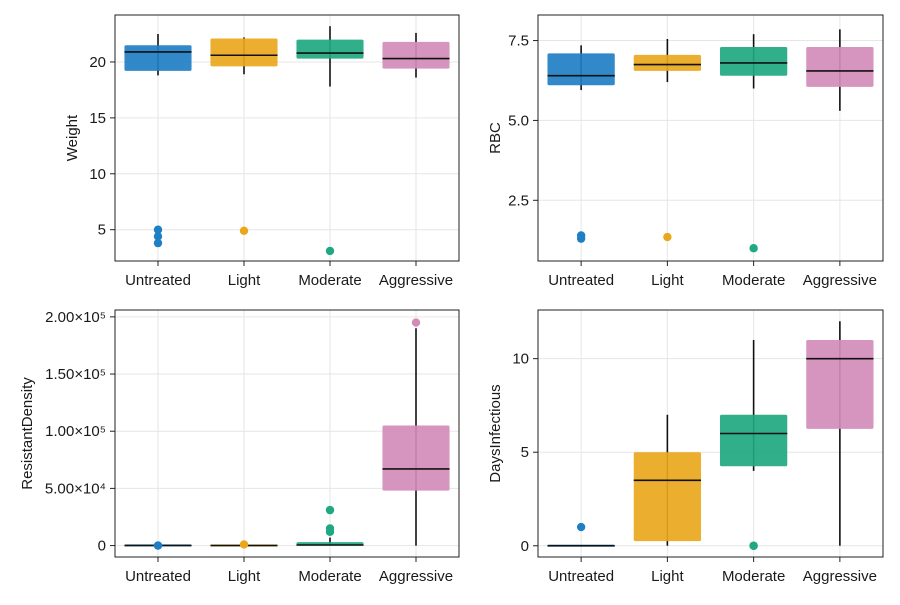 Image resolution: width=900 pixels, height=605 pixels. I want to click on y-tick-label: 15, so click(97, 118).